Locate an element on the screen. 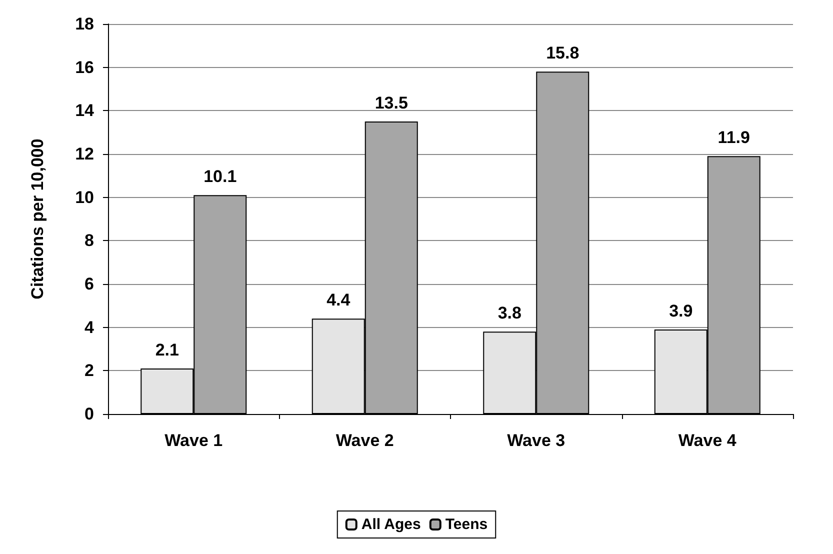  y-tick-label: 18 is located at coordinates (84, 24).